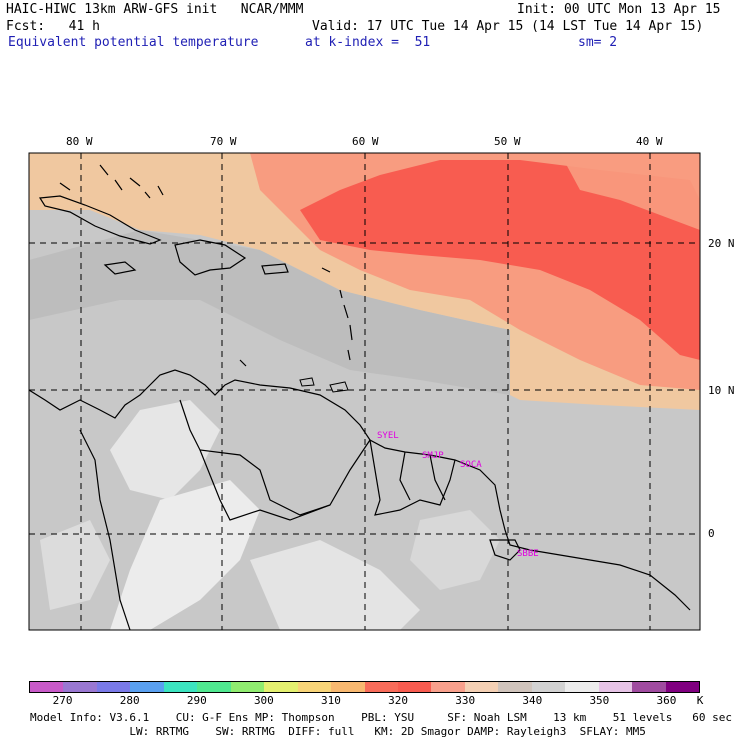 The width and height of the screenshot is (740, 740). What do you see at coordinates (263, 700) in the screenshot?
I see `colorbar-label: 300` at bounding box center [263, 700].